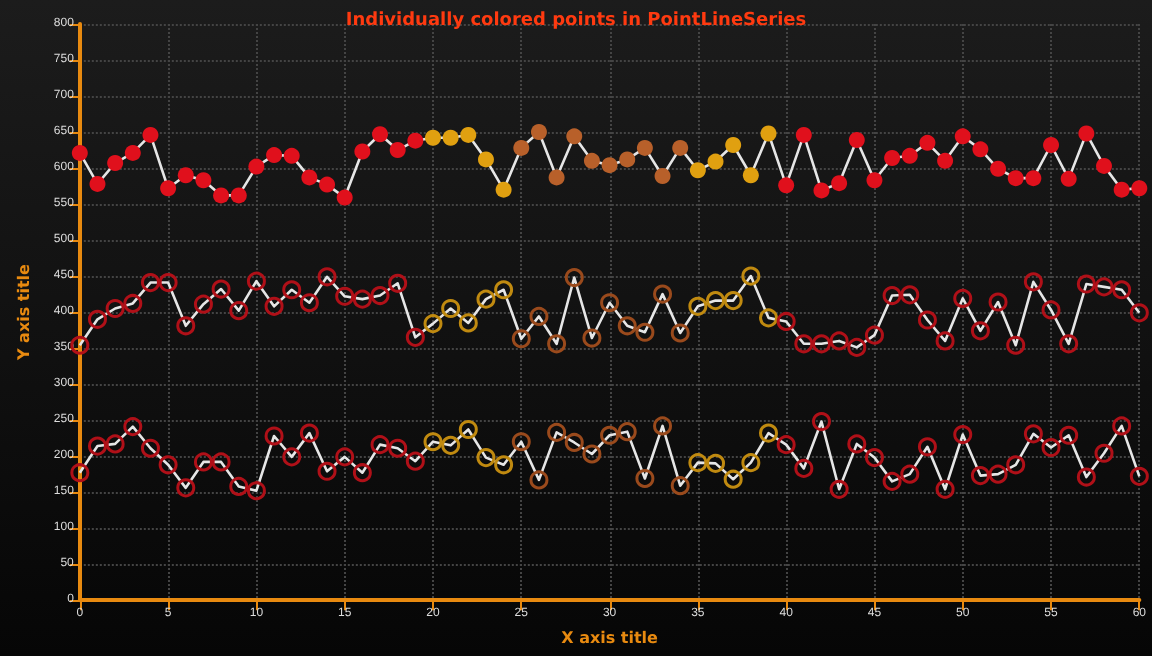 This screenshot has width=1152, height=656. Describe the element at coordinates (576, 21) in the screenshot. I see `chart-title: Individually colored points in PointLineSeries` at that location.